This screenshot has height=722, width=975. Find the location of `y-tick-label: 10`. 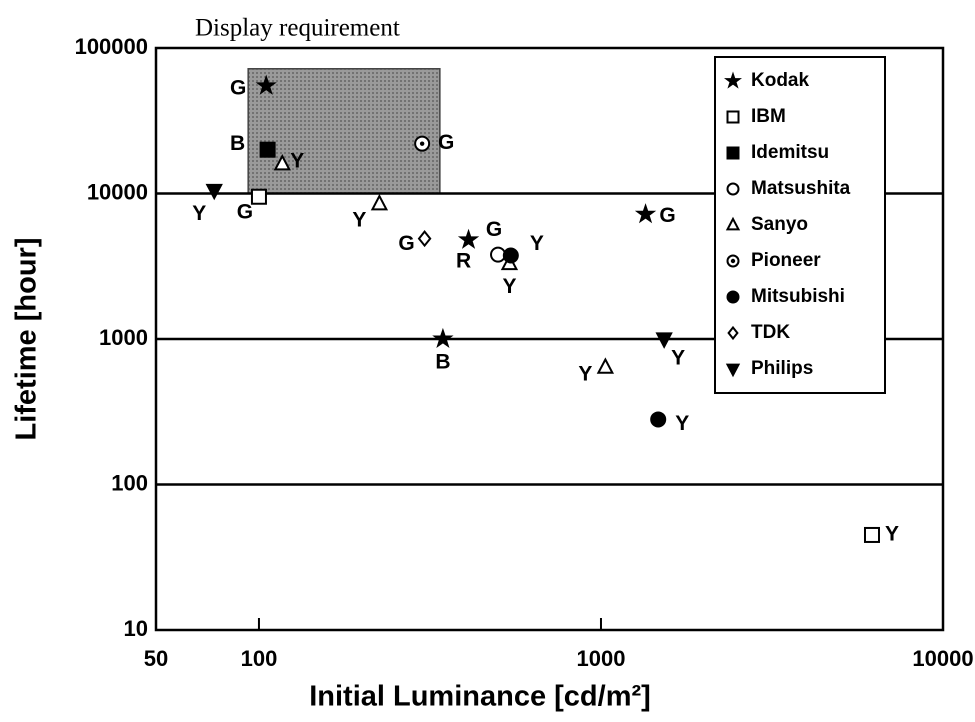

y-tick-label: 10 is located at coordinates (136, 628).